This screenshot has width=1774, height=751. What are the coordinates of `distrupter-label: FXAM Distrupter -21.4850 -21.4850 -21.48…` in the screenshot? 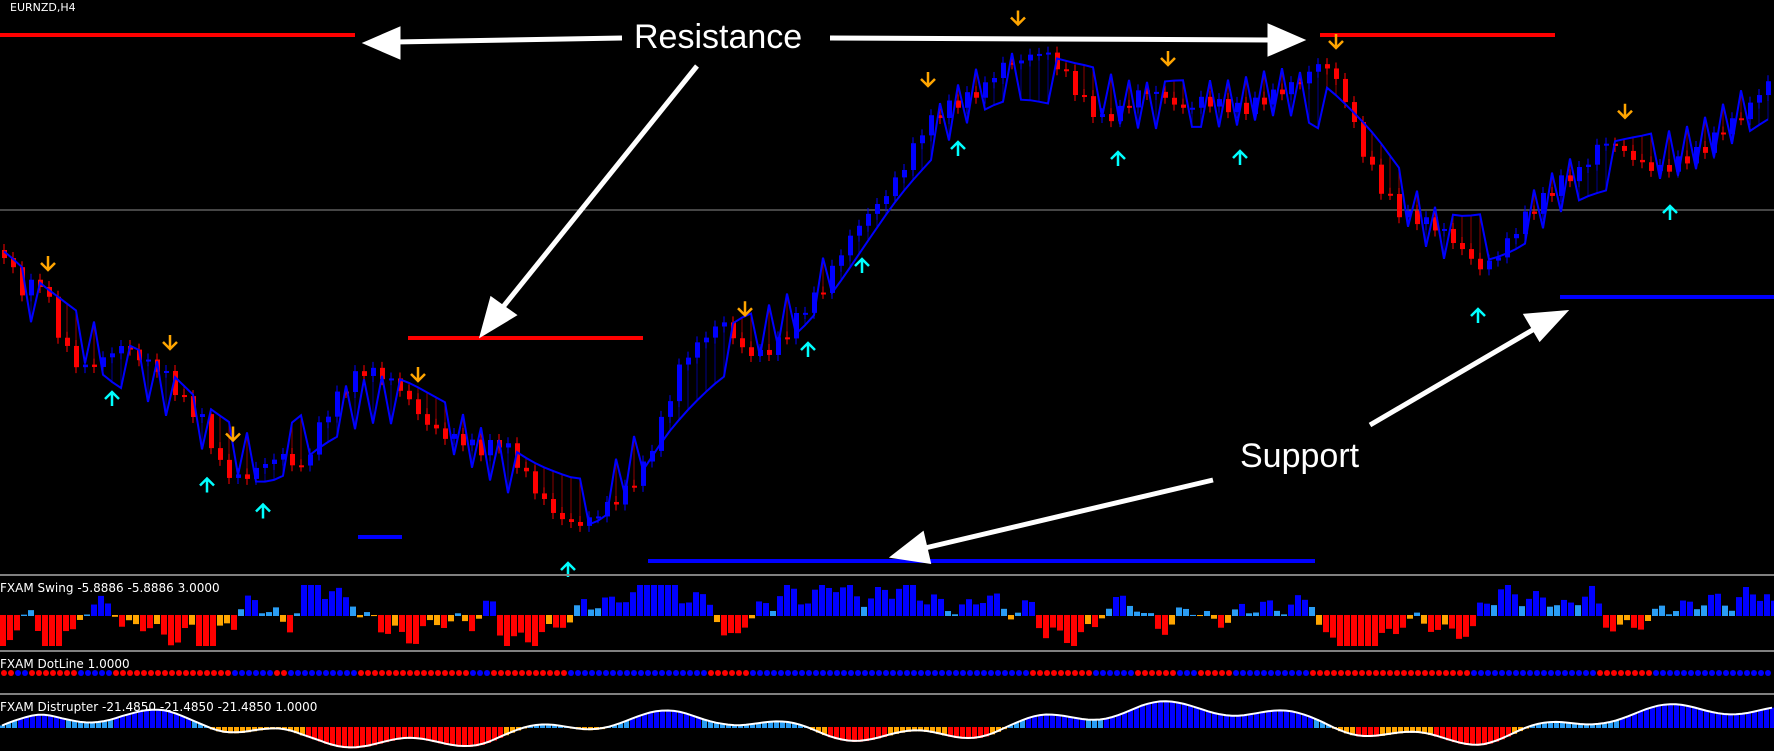 It's located at (158, 707).